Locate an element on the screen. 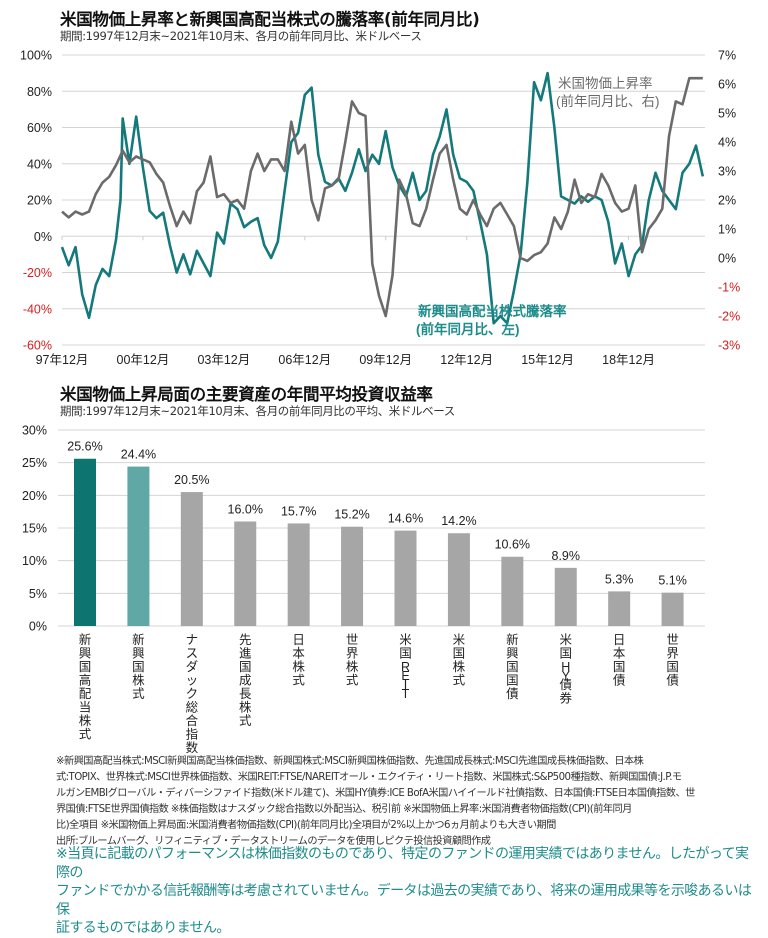  bar-data-label: 25.6% is located at coordinates (84, 447).